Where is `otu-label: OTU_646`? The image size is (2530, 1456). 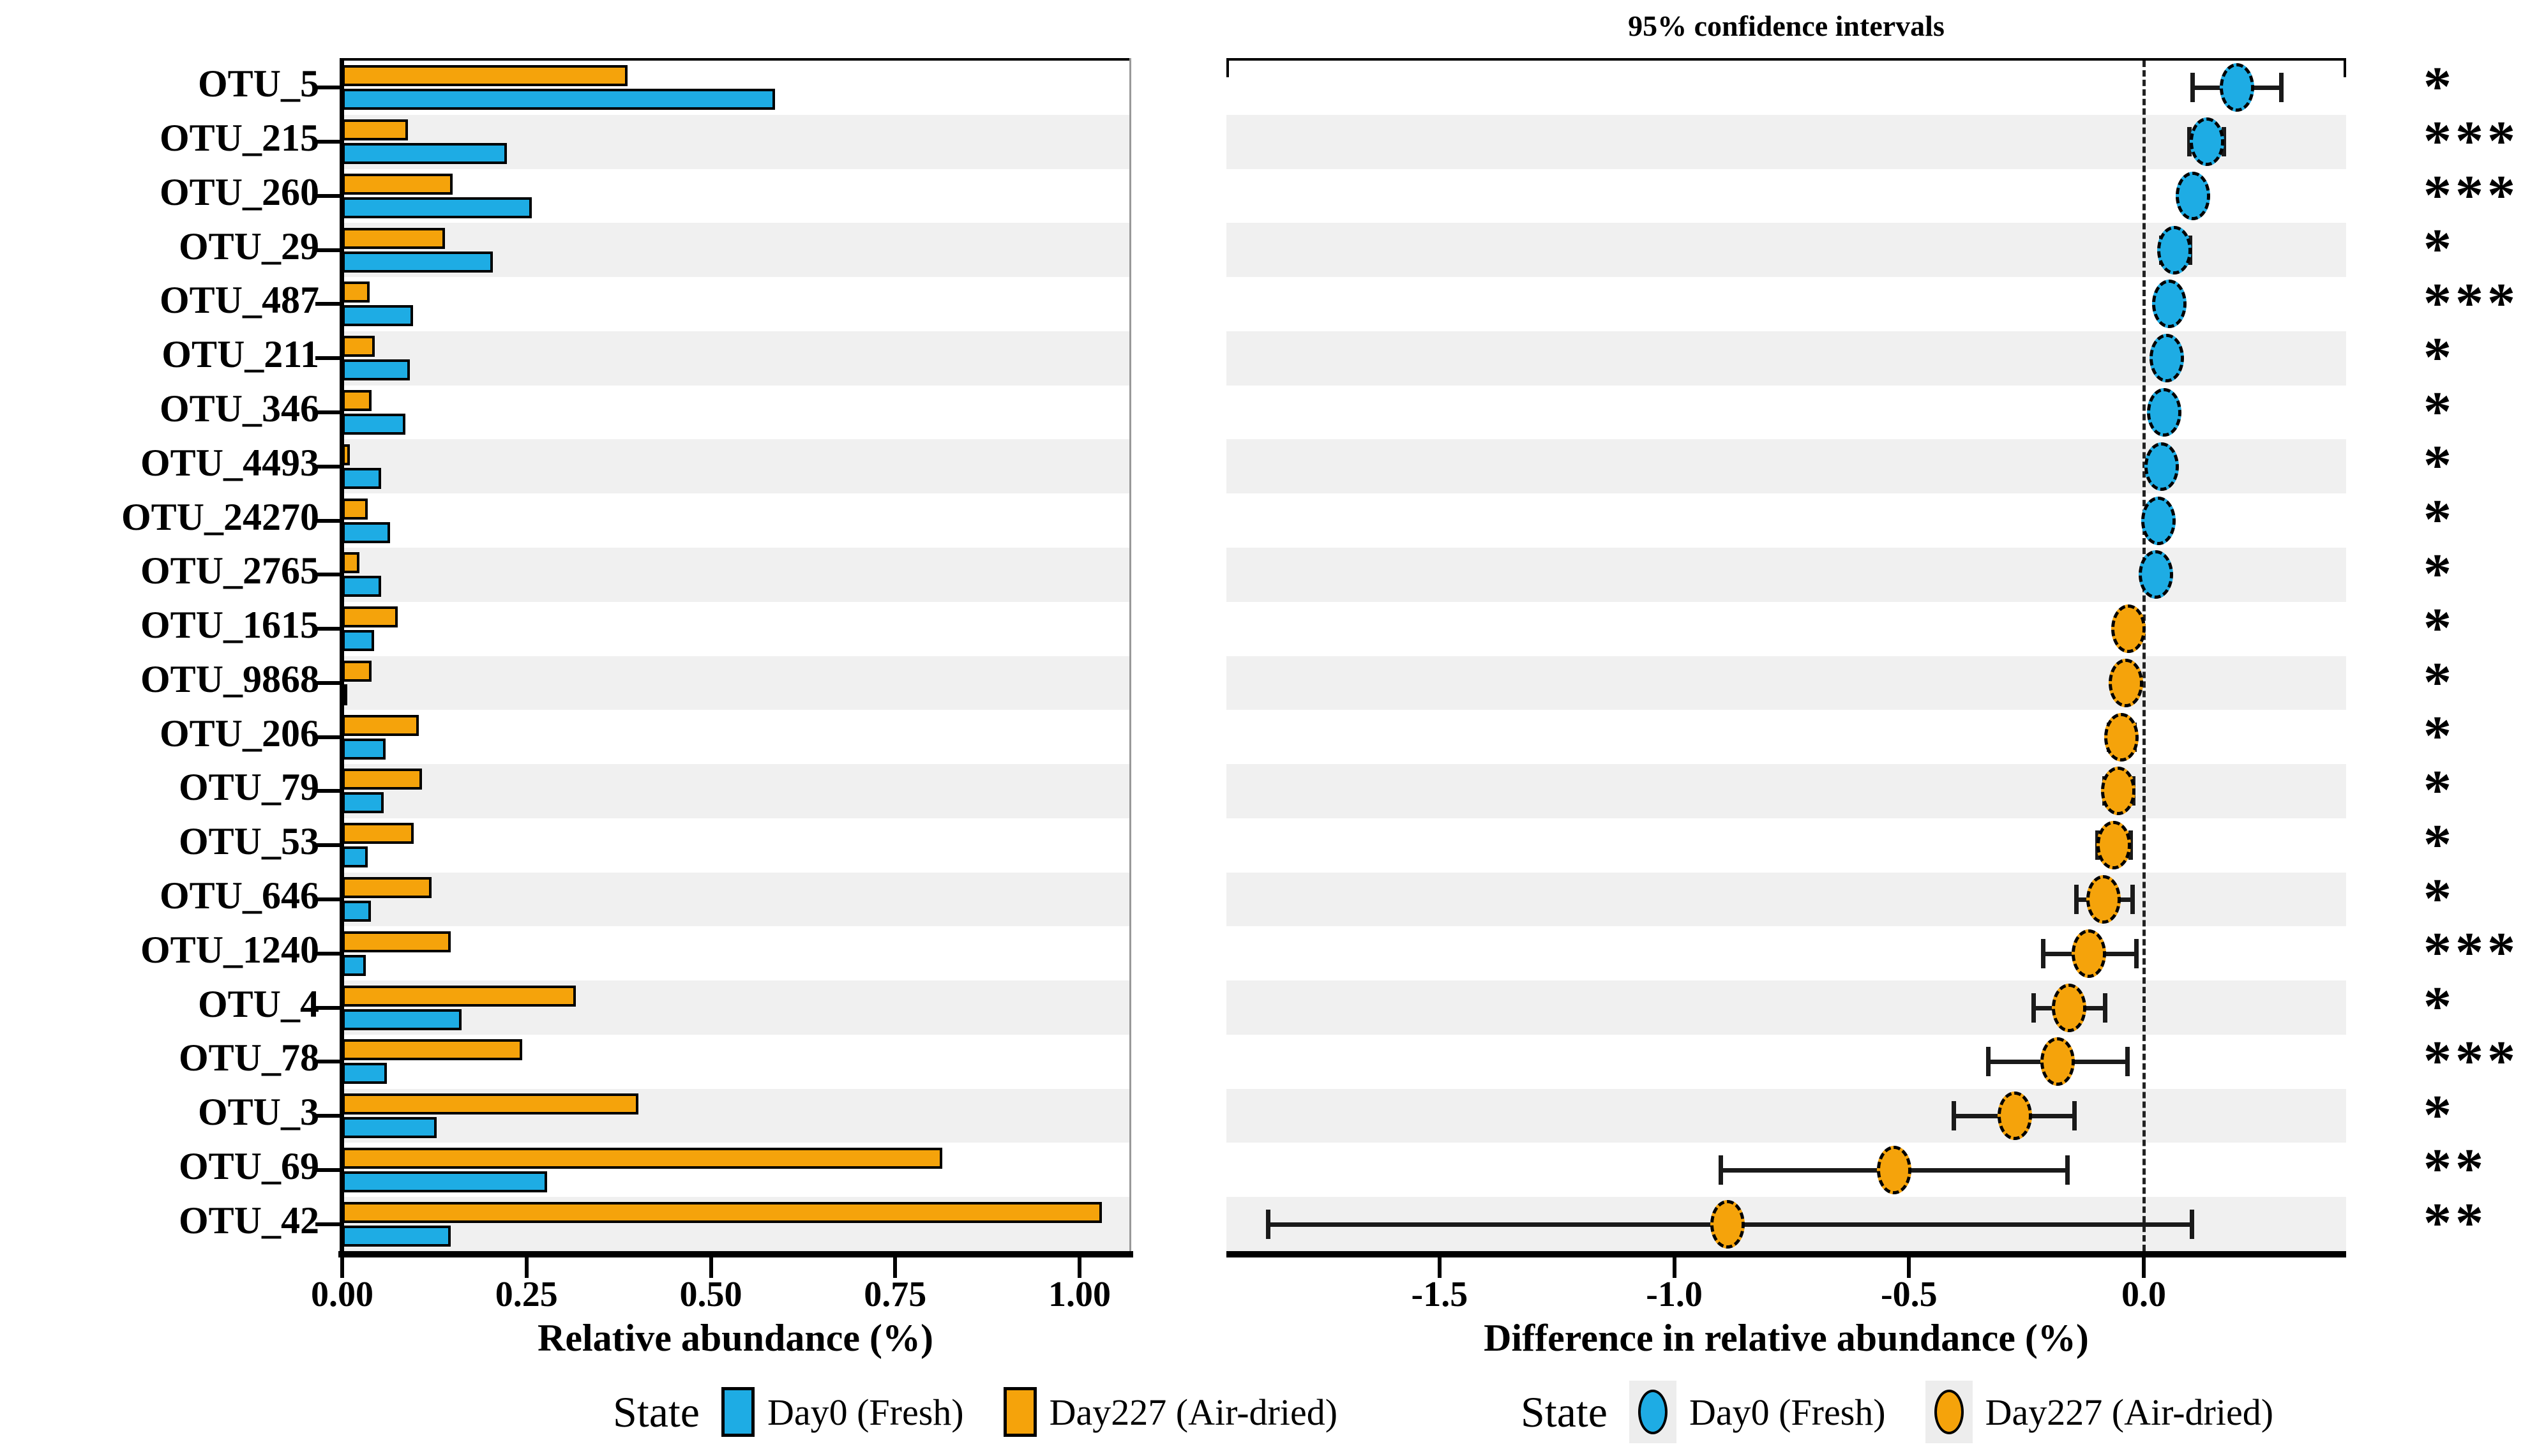
otu-label: OTU_646 is located at coordinates (239, 895).